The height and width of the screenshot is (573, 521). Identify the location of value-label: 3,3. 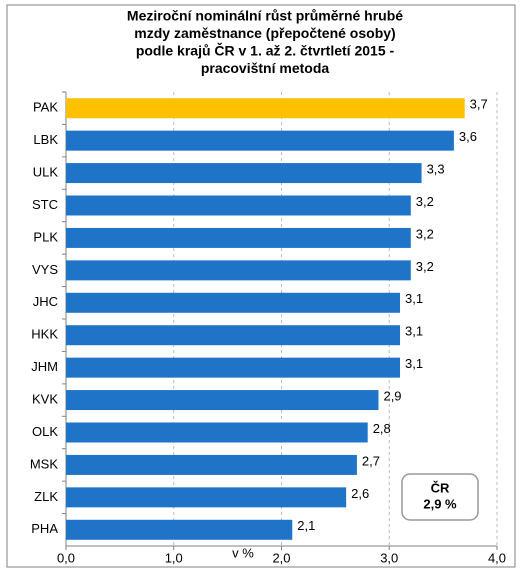
(436, 169).